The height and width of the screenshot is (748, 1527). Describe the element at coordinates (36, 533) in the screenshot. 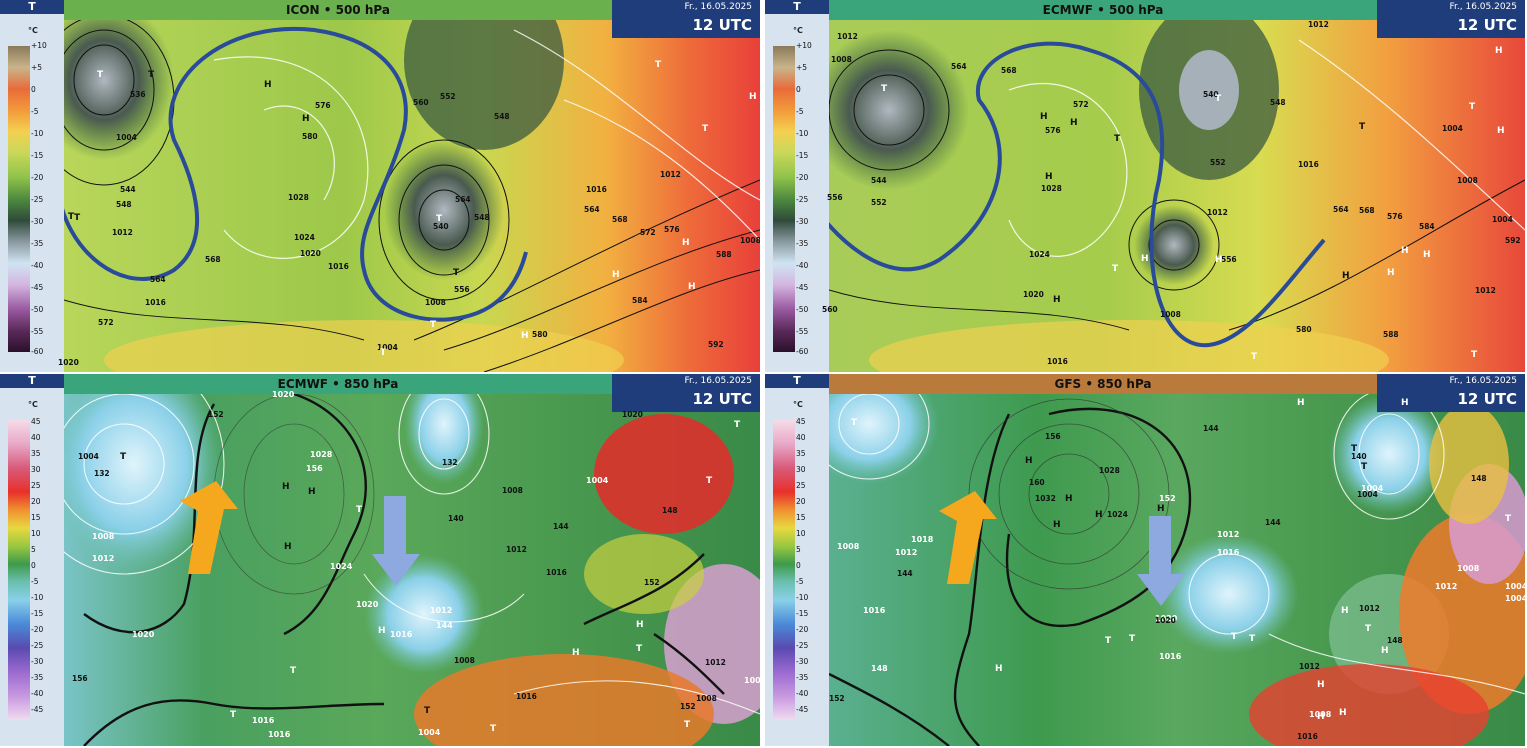

I see `tick-label: 10` at that location.